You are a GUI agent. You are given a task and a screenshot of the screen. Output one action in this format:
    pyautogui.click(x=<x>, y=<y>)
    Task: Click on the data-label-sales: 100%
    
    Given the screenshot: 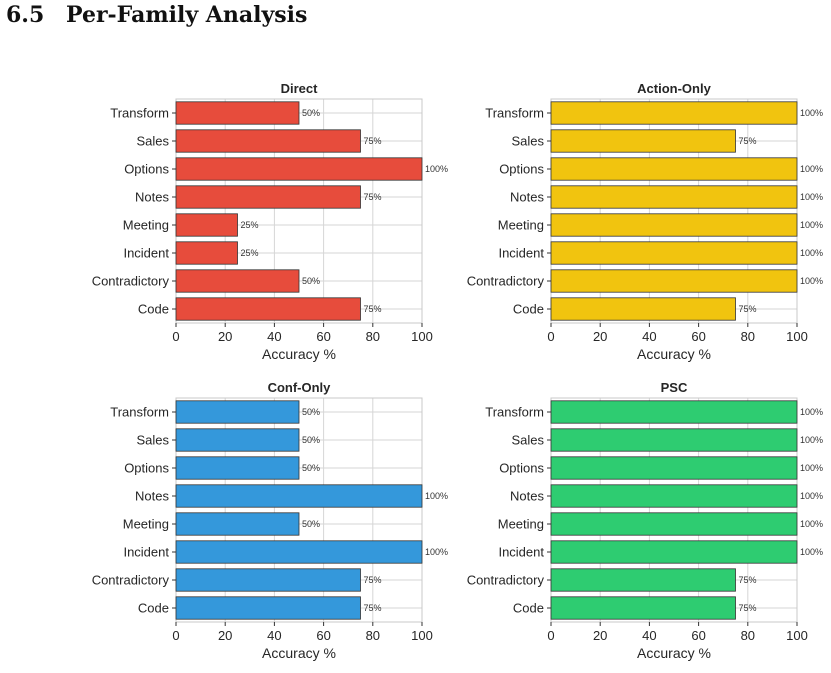 What is the action you would take?
    pyautogui.click(x=811, y=440)
    